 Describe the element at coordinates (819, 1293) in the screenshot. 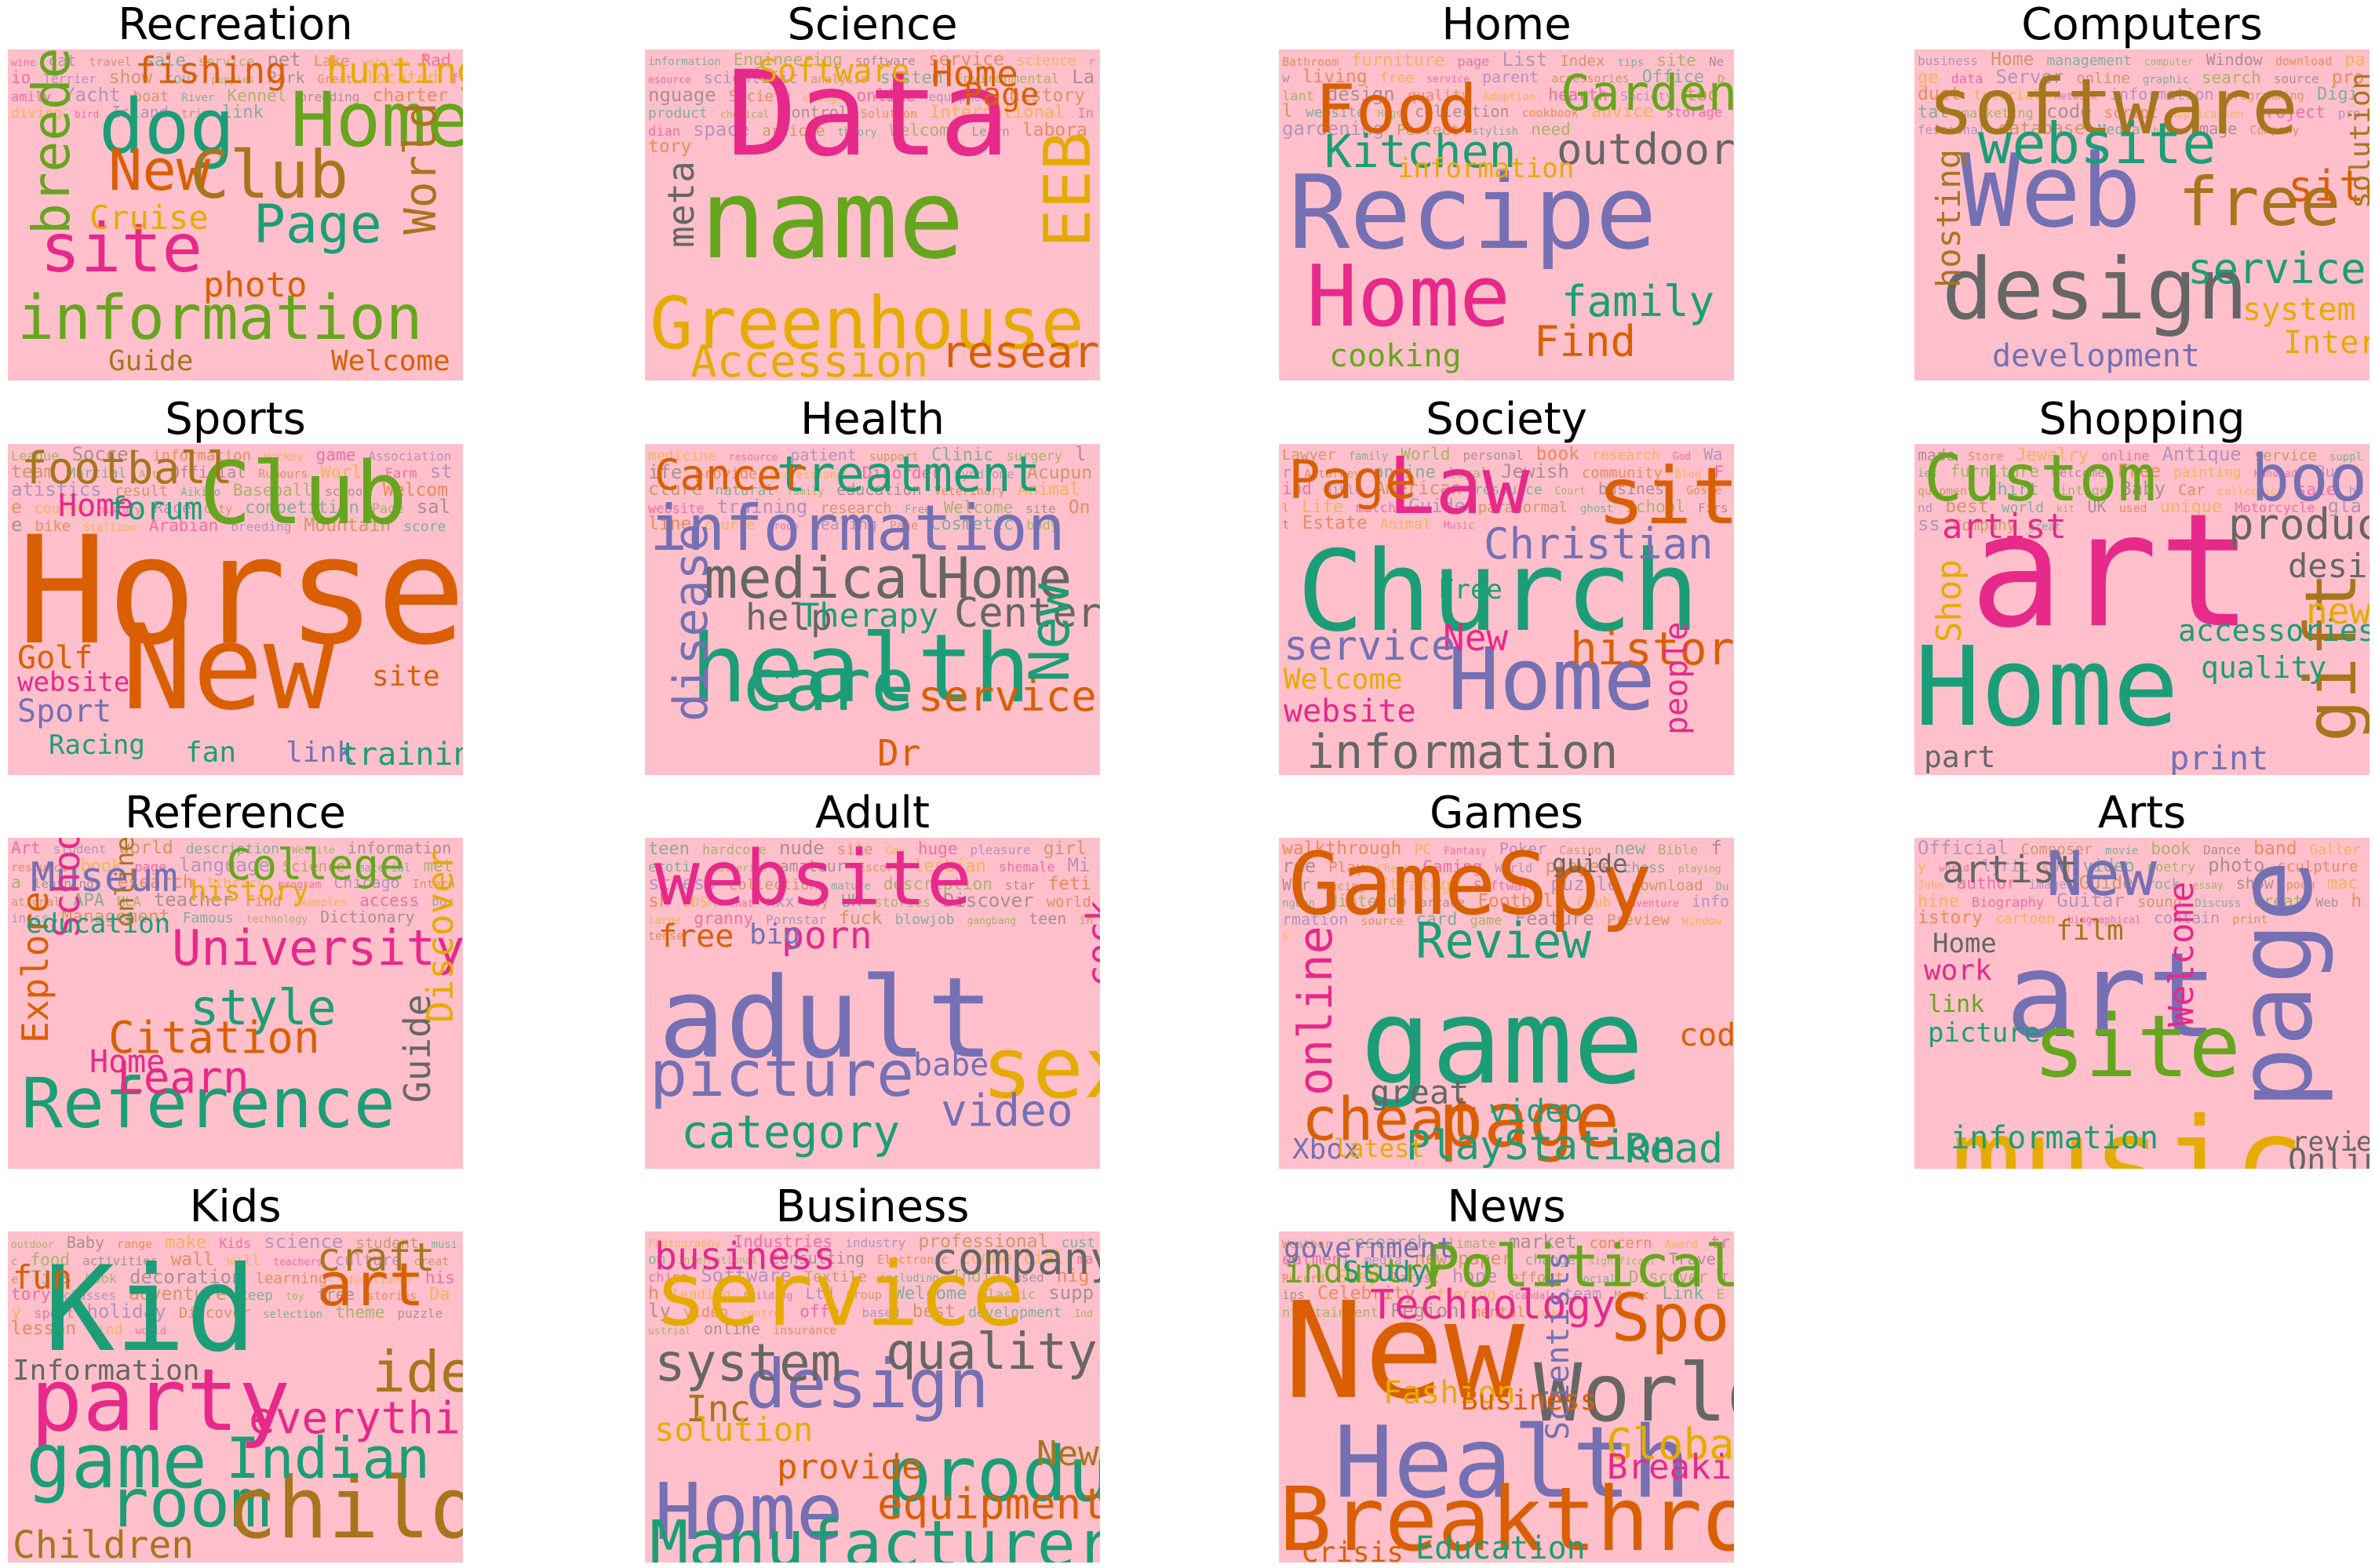

I see `small-word: Ltd` at that location.